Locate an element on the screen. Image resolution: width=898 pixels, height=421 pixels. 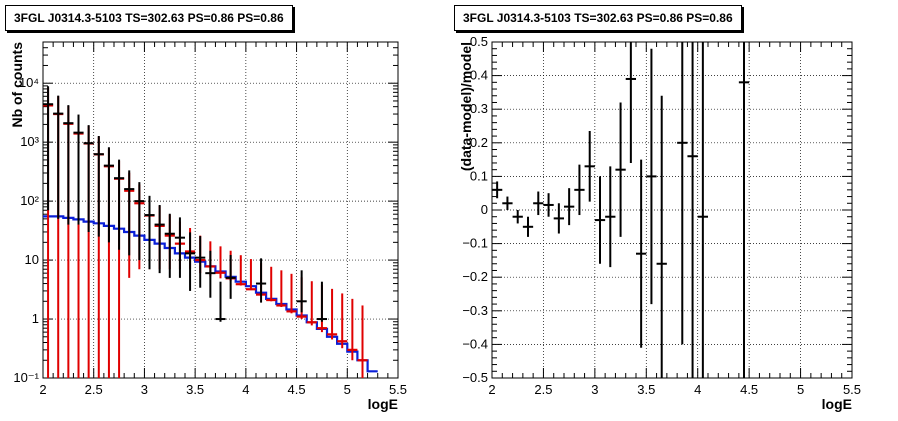
y-tick-label: 0.2 is located at coordinates (479, 142).